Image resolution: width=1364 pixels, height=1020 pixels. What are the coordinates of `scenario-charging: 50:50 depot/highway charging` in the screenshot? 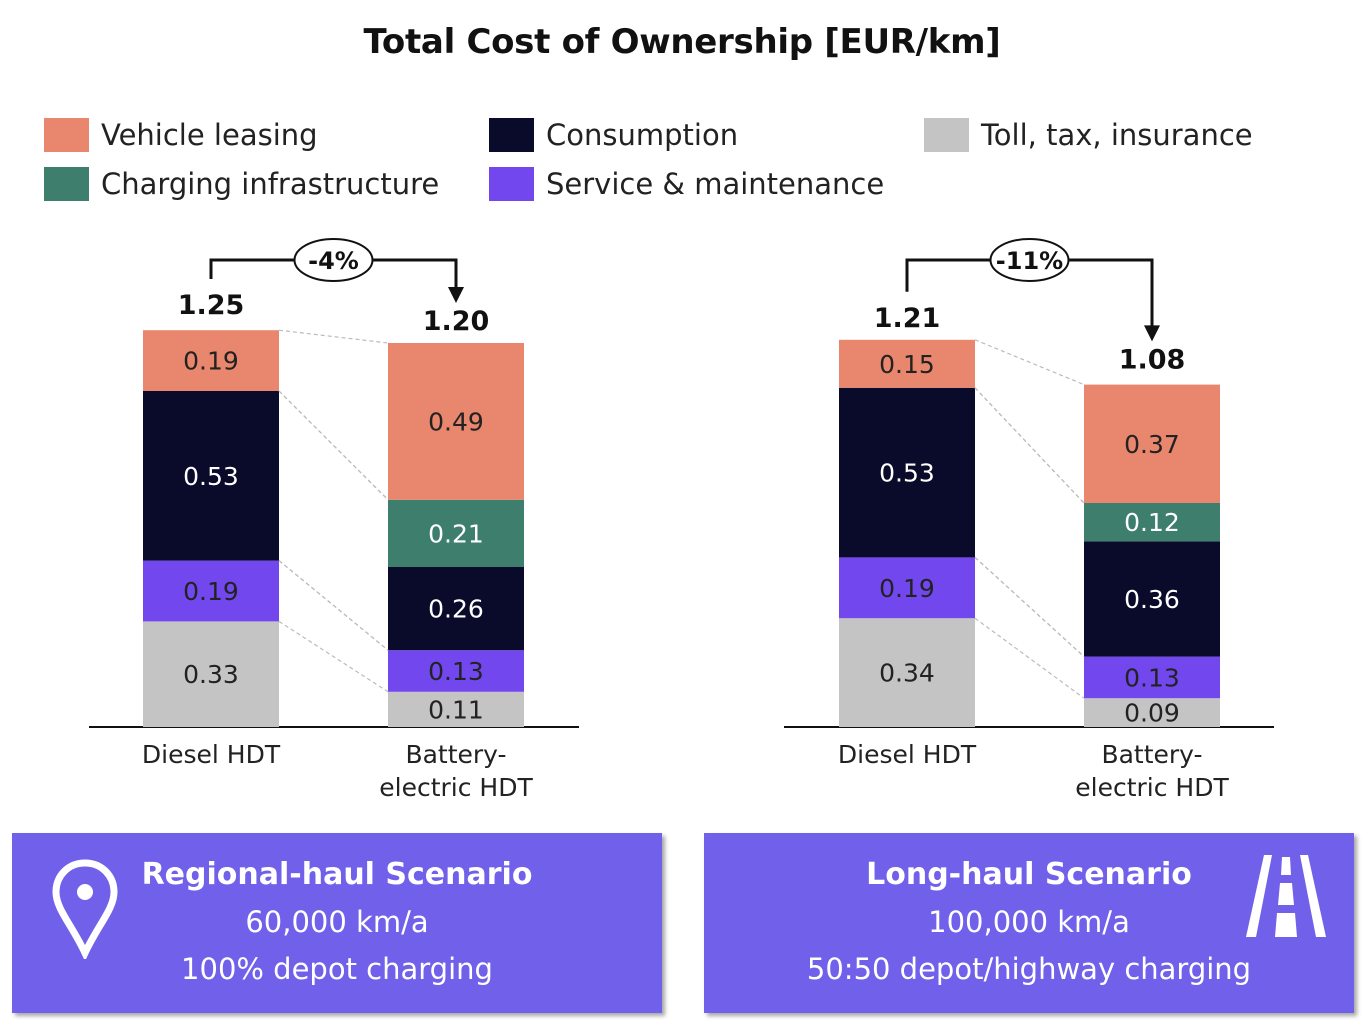 It's located at (1029, 969).